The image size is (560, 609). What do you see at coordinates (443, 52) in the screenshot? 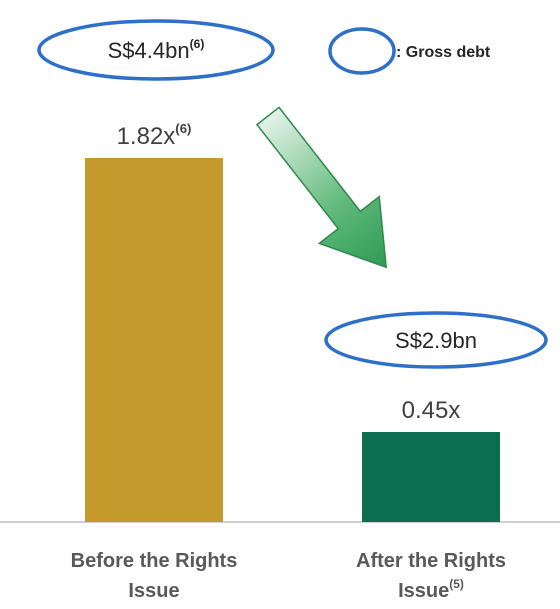
I see `legend-label: : Gross debt` at bounding box center [443, 52].